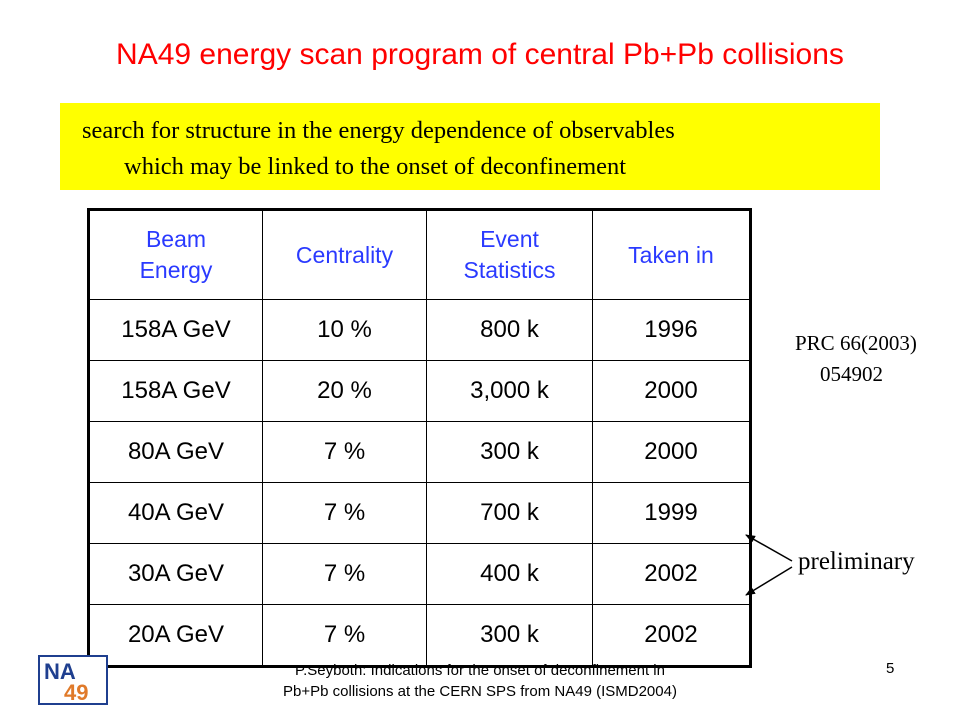 This screenshot has width=960, height=720. What do you see at coordinates (509, 270) in the screenshot?
I see `header-event-statistics-line-2: Statistics` at bounding box center [509, 270].